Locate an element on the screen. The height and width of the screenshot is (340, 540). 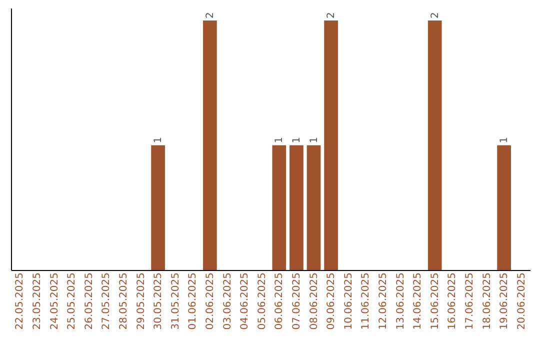
x-tick-label: 09.06.2025 is located at coordinates (332, 301).